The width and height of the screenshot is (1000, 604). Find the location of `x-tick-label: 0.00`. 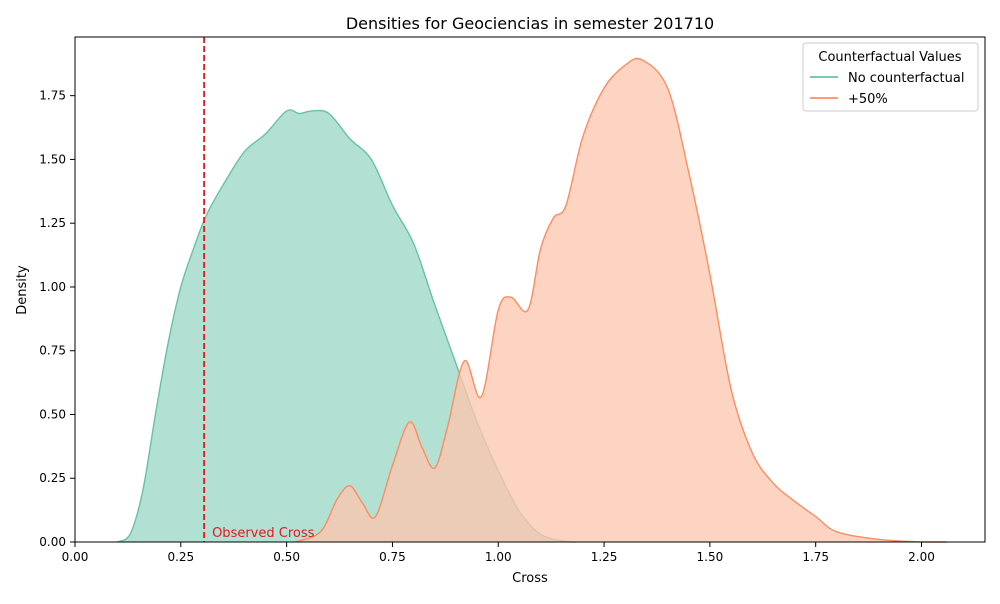

x-tick-label: 0.00 is located at coordinates (75, 557).